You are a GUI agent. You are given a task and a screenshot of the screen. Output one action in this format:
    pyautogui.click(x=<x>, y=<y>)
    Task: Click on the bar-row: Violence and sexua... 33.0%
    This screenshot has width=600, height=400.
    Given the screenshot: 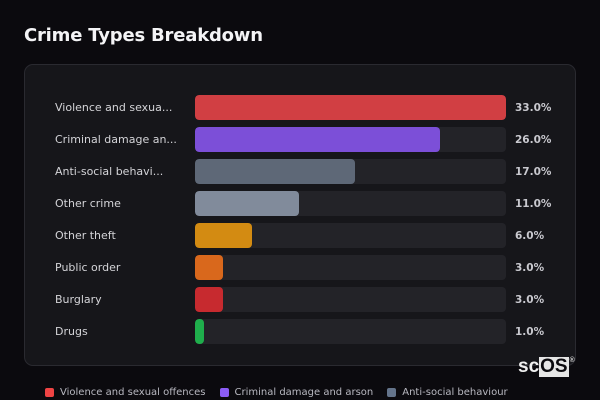 What is the action you would take?
    pyautogui.click(x=300, y=108)
    